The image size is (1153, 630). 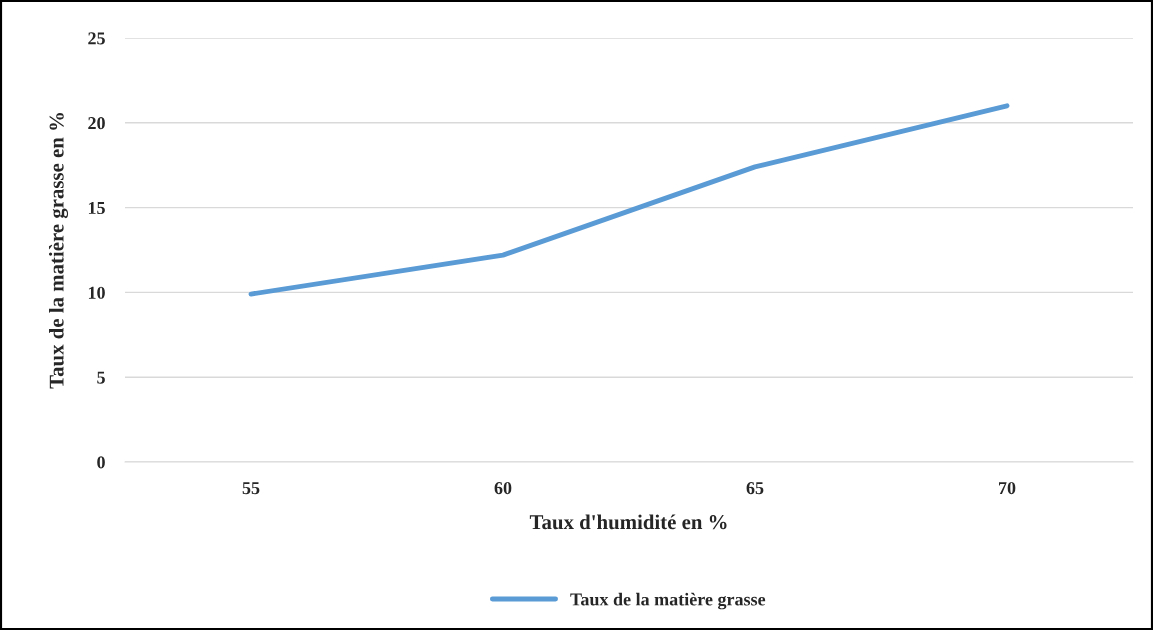 What do you see at coordinates (628, 522) in the screenshot?
I see `x-axis-title: Taux d'humidité en %` at bounding box center [628, 522].